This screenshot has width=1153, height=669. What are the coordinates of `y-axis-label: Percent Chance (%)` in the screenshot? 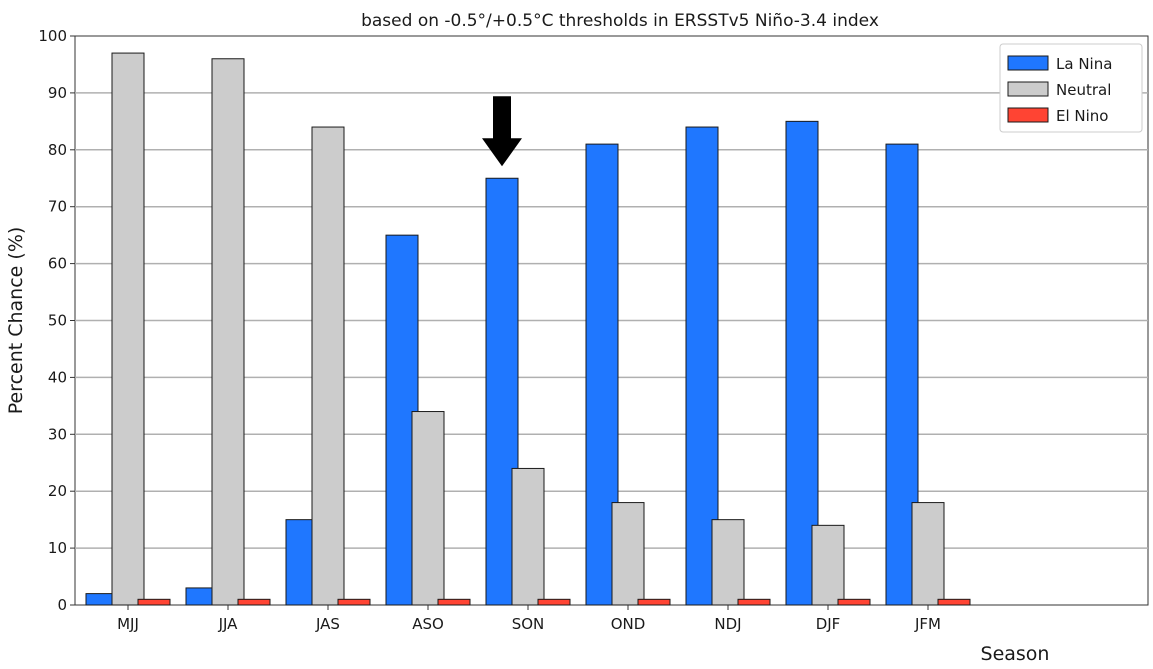 It's located at (16, 321).